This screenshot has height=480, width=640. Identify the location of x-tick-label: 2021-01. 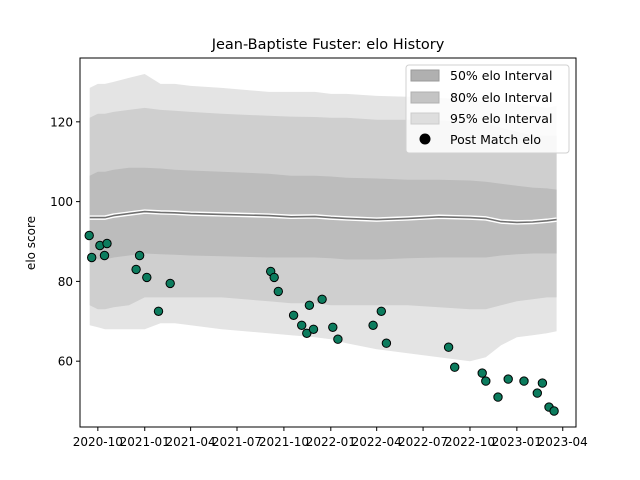
(145, 442).